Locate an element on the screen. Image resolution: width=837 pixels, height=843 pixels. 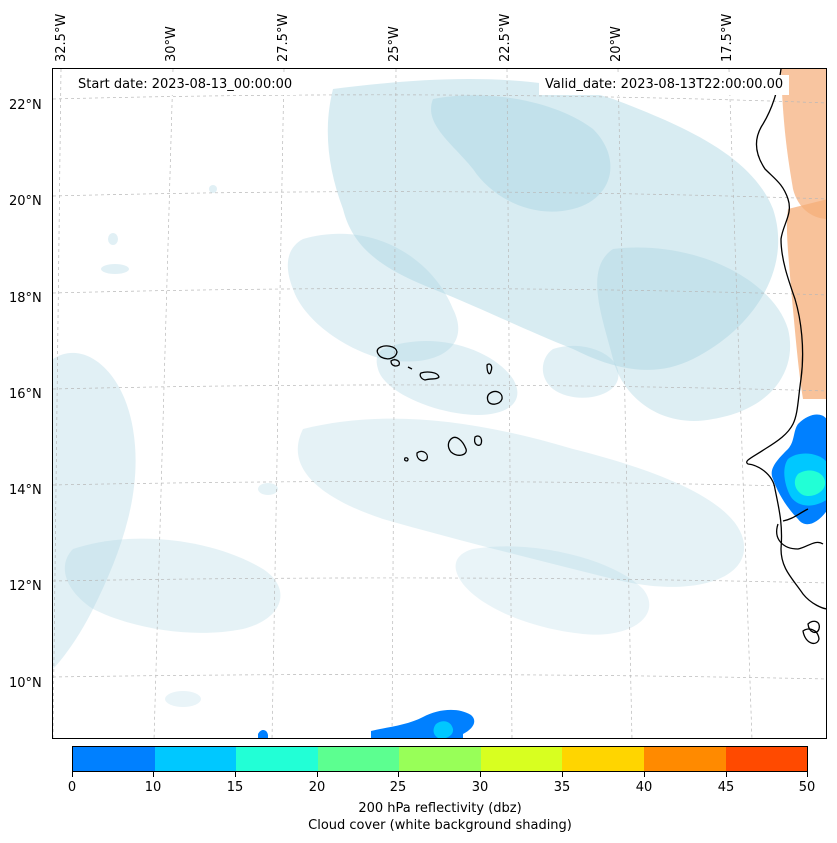
lat-label-16n: 16°N is located at coordinates (25, 394).